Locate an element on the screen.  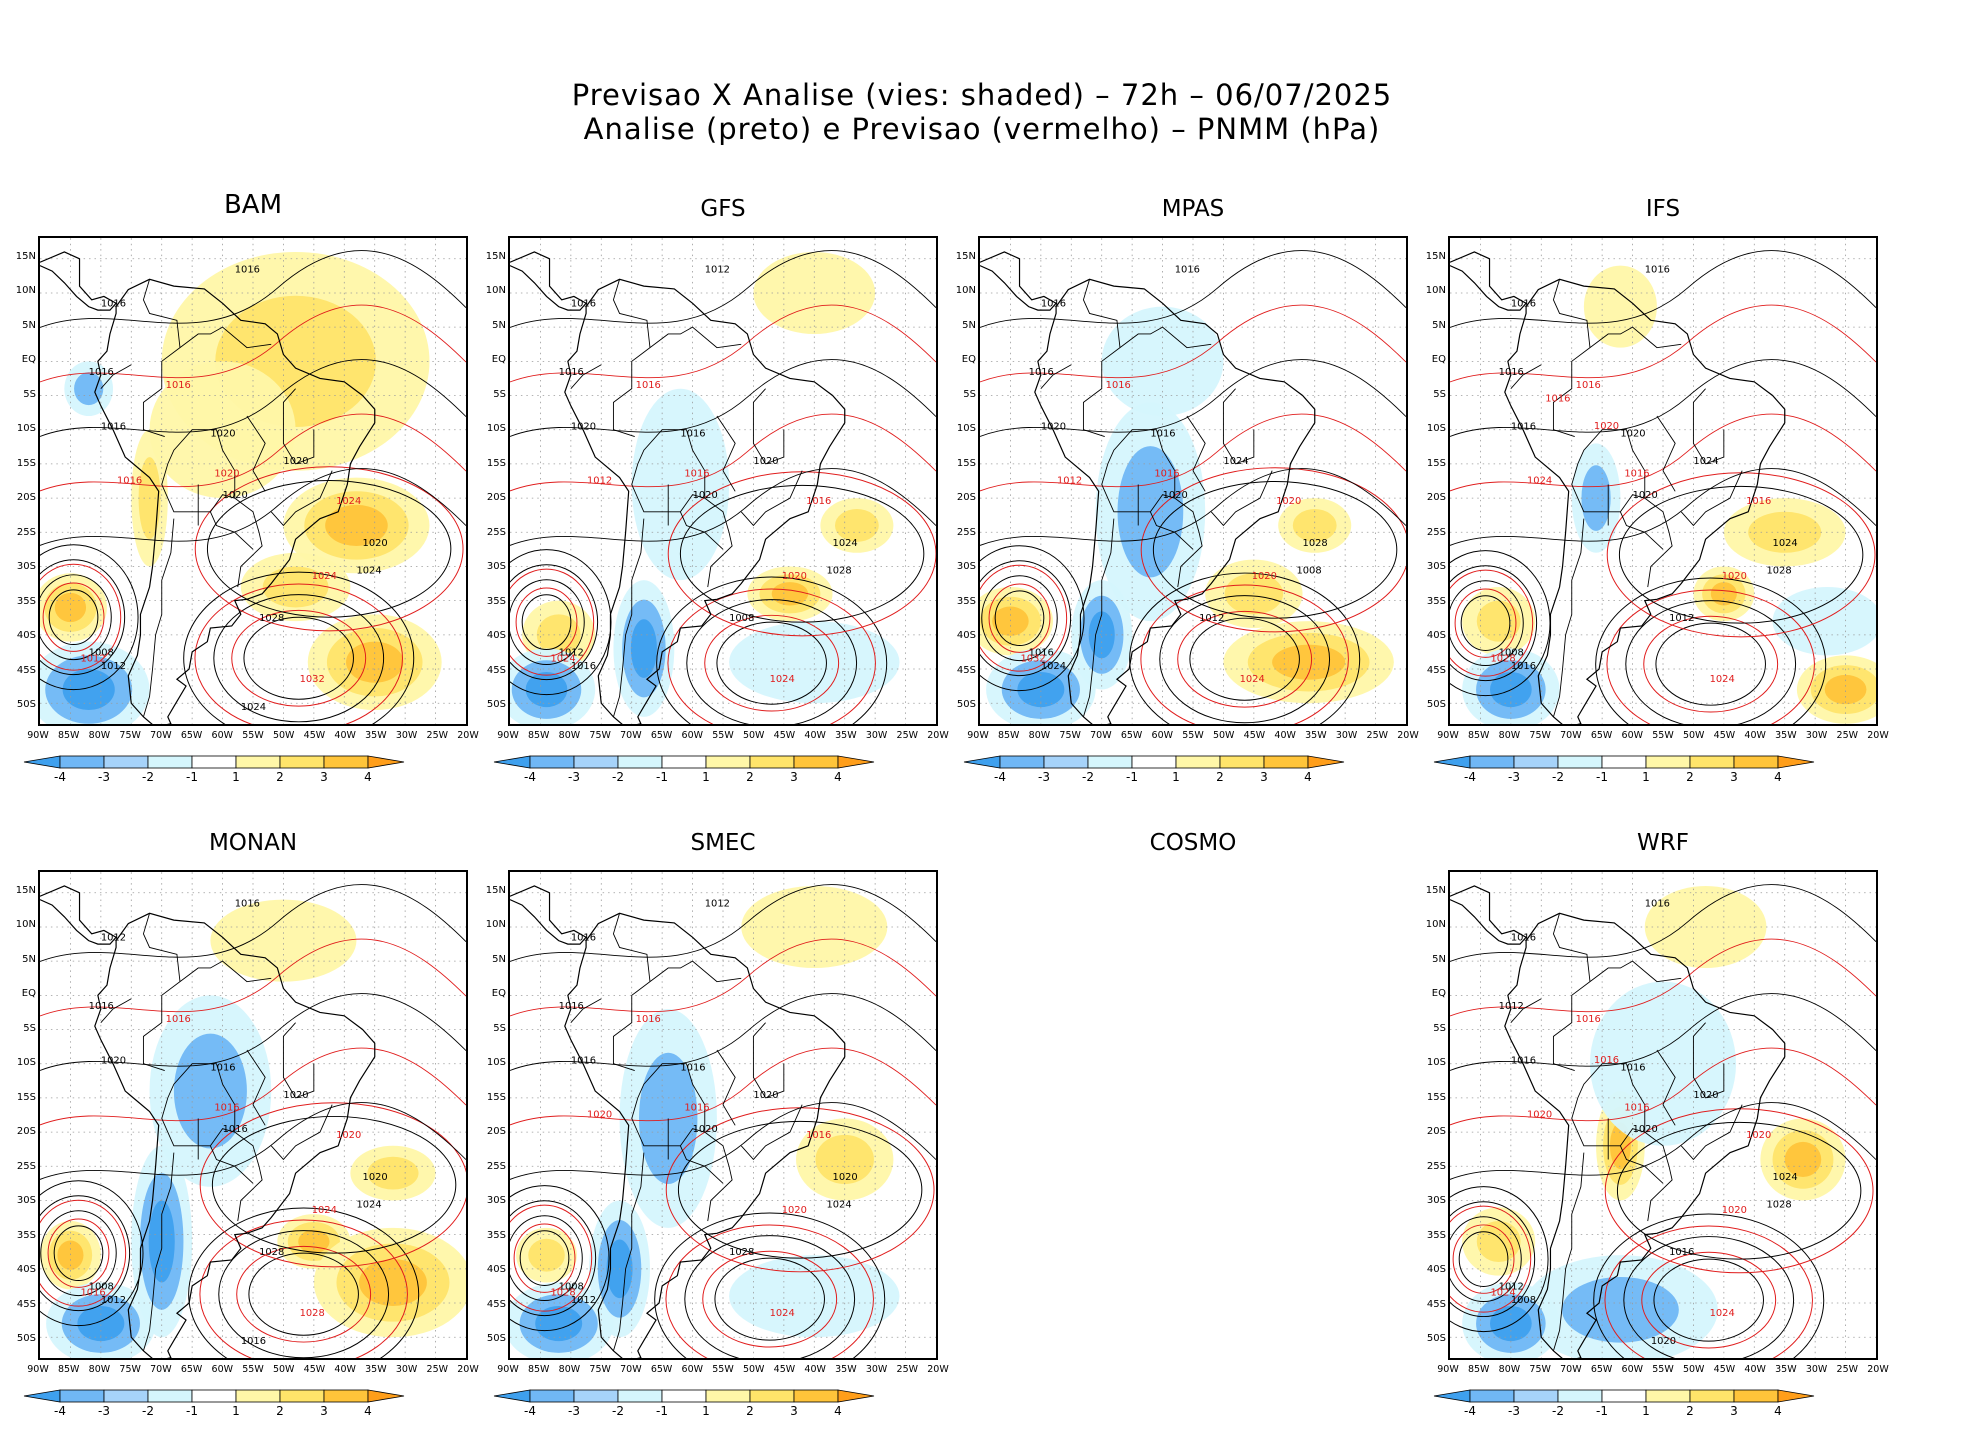
central-america-coastline is located at coordinates (79, 915).